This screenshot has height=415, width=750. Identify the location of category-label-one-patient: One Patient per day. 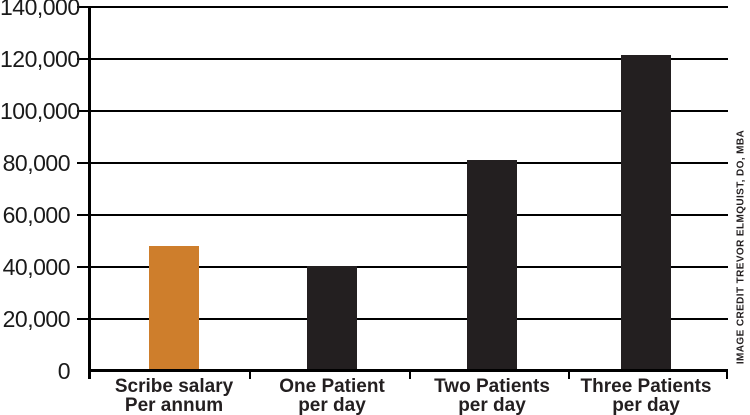
(332, 396).